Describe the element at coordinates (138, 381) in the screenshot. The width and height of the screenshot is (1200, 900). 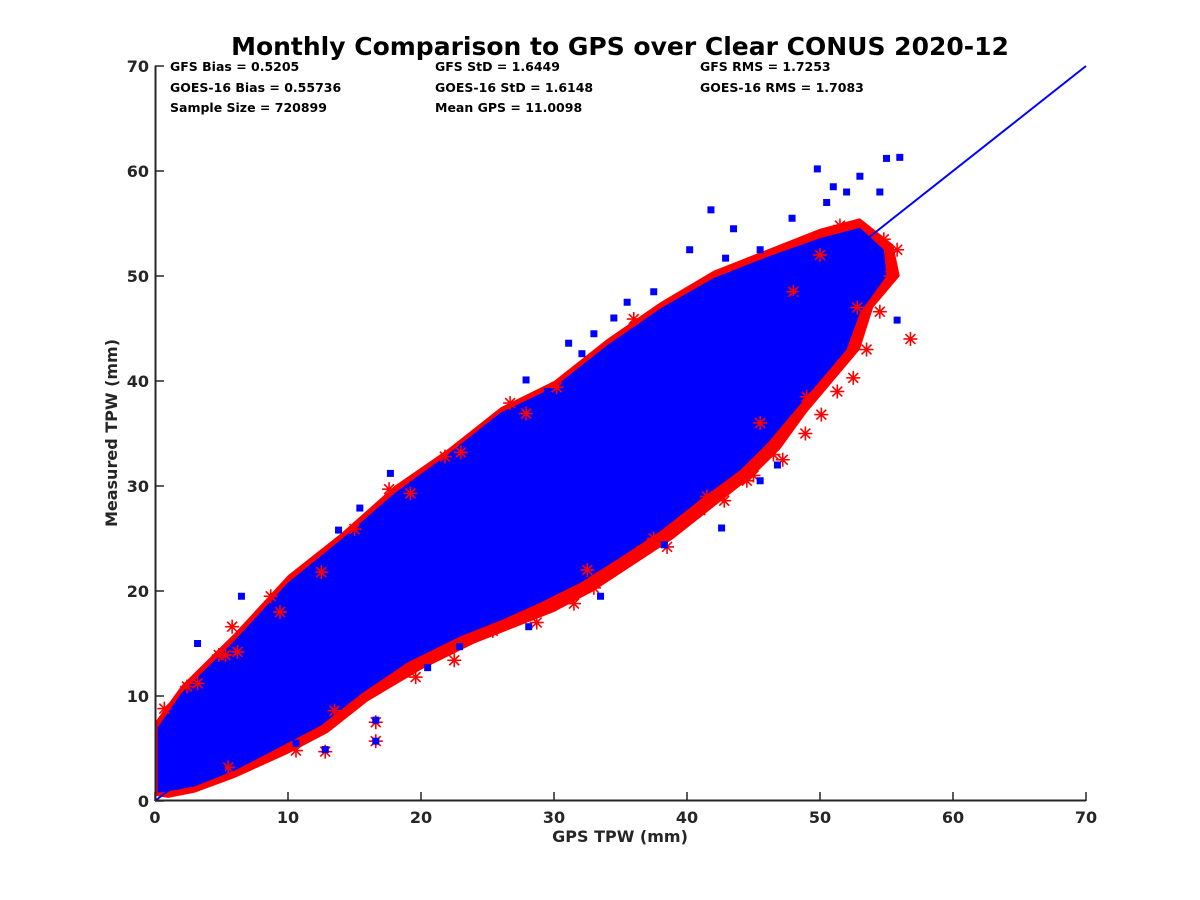
I see `y-tick-label: 40` at that location.